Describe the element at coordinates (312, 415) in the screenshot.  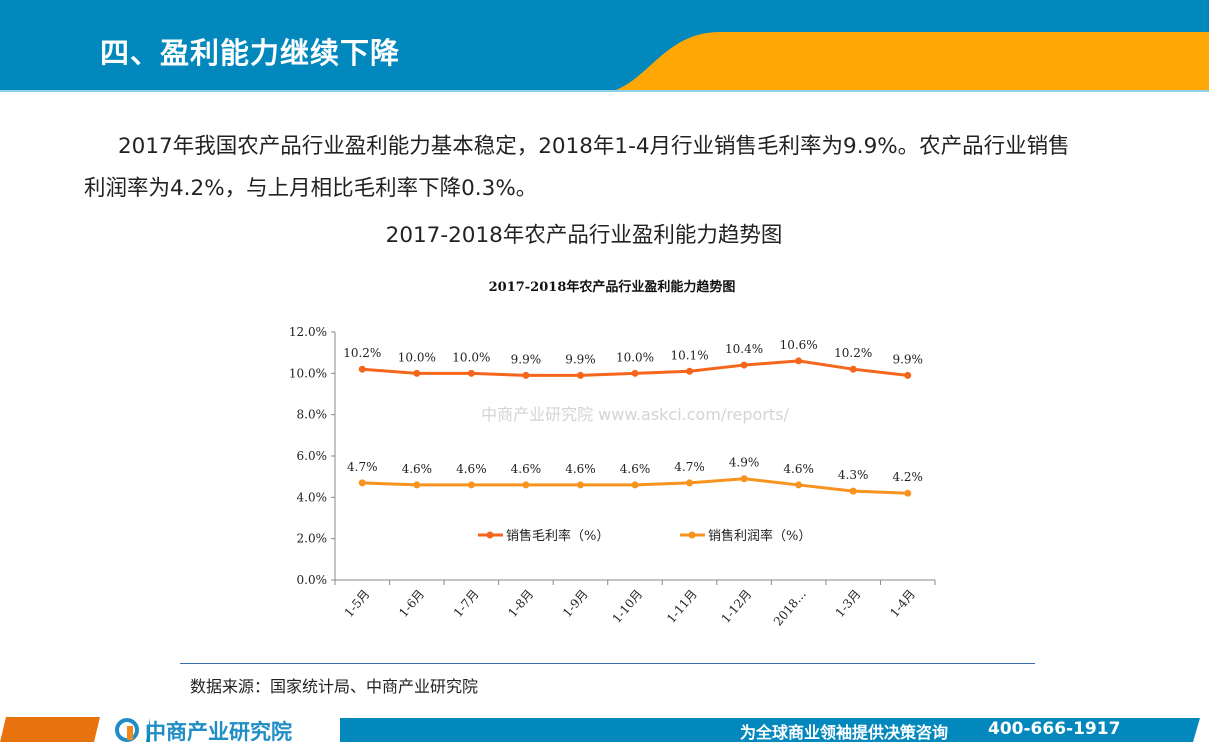
I see `y-tick-label: 8.0%` at that location.